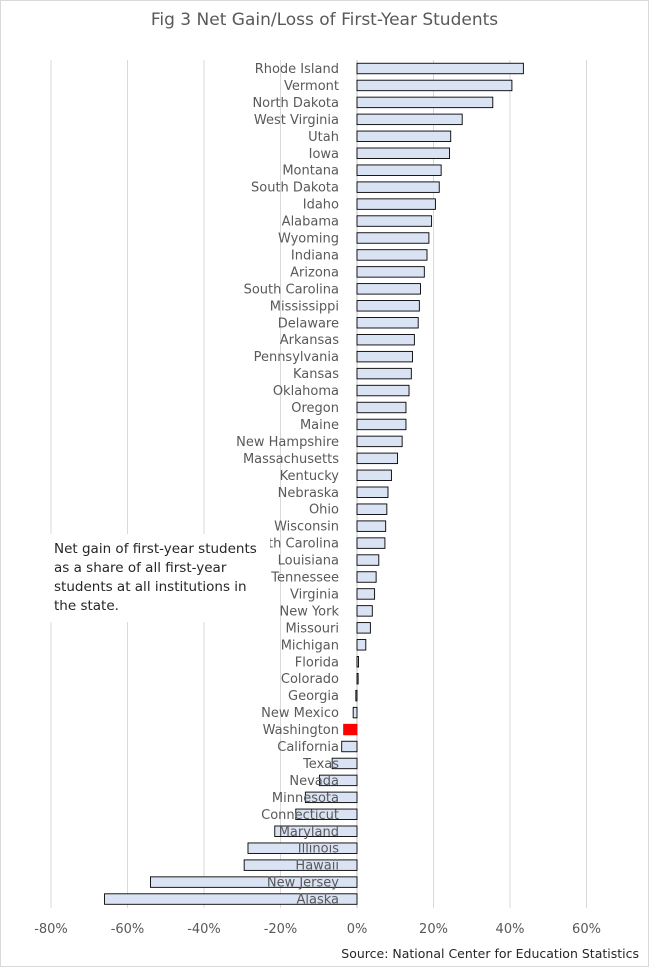 This screenshot has height=967, width=649. What do you see at coordinates (314, 272) in the screenshot?
I see `category-label: Arizona` at bounding box center [314, 272].